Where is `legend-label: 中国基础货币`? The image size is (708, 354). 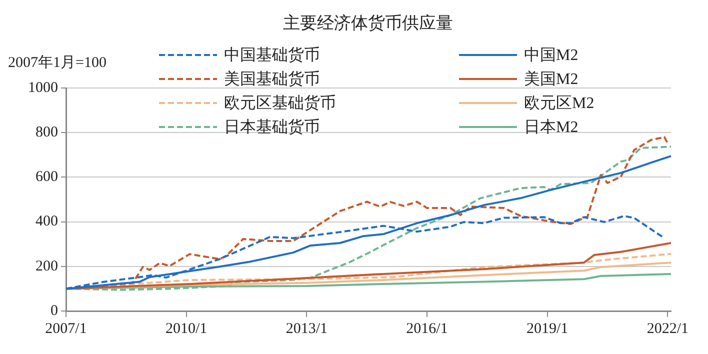
legend-label: 中国基础货币 is located at coordinates (272, 56).